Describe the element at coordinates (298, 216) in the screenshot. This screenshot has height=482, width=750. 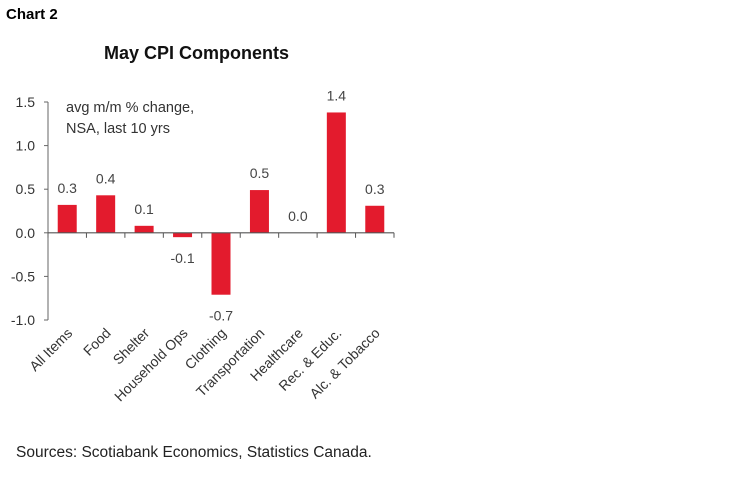
I see `data-label: 0.0` at that location.